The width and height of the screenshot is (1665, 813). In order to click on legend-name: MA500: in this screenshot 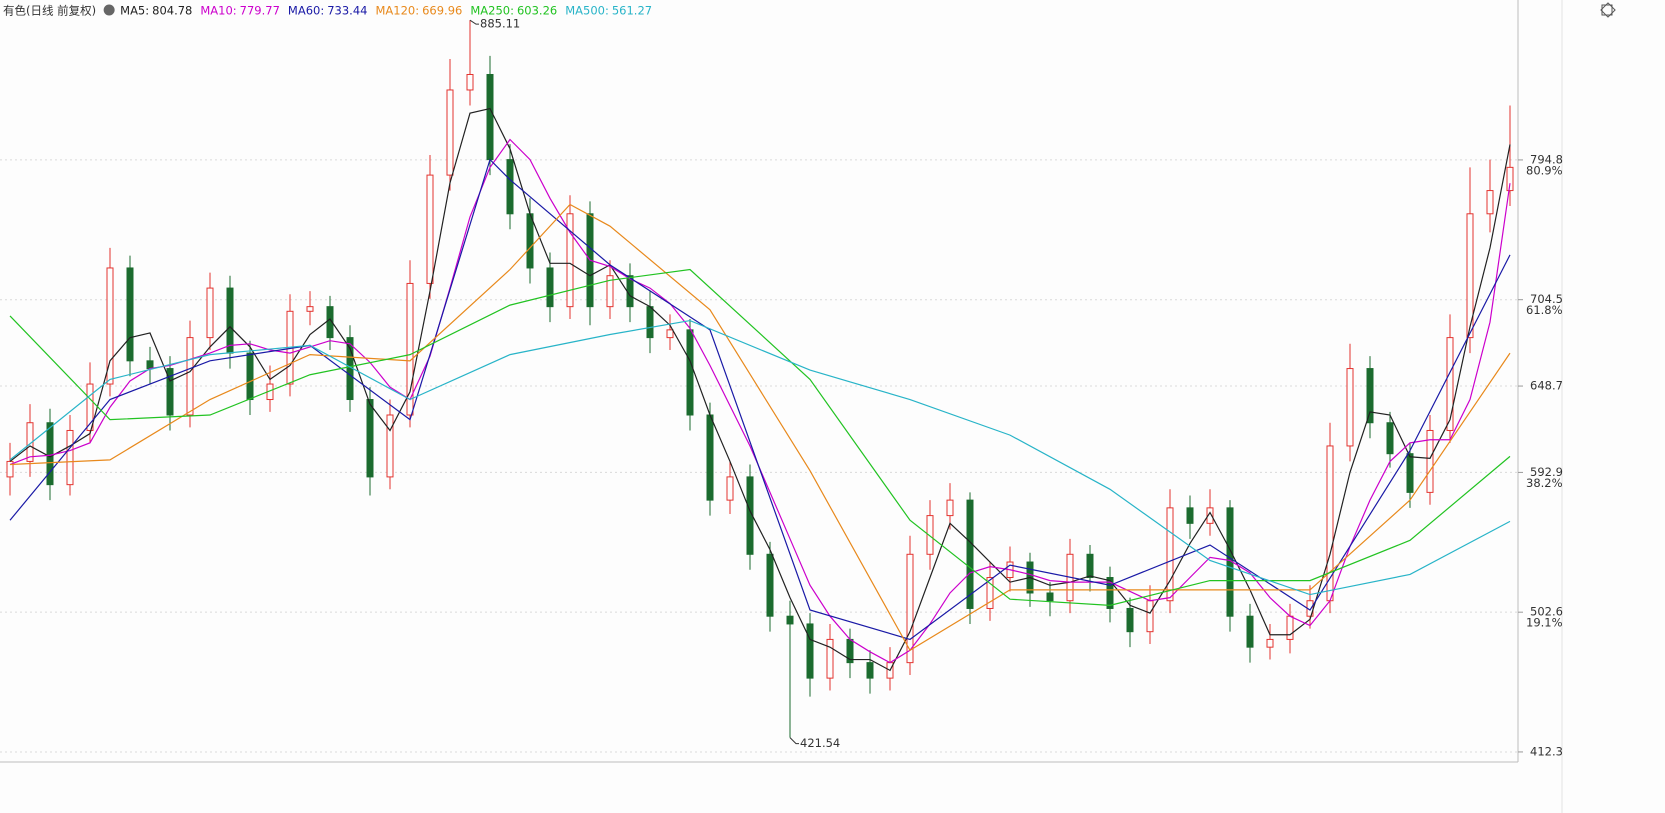, I will do `click(587, 11)`.